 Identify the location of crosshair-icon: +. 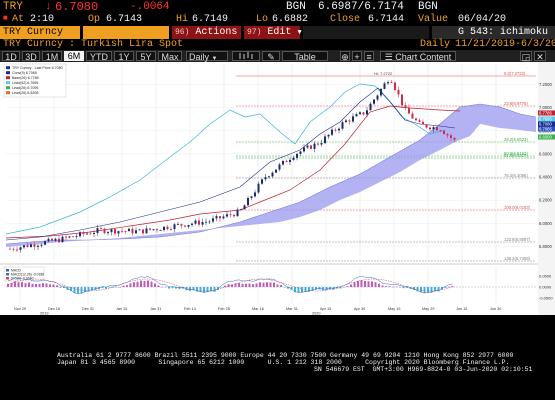
(357, 56).